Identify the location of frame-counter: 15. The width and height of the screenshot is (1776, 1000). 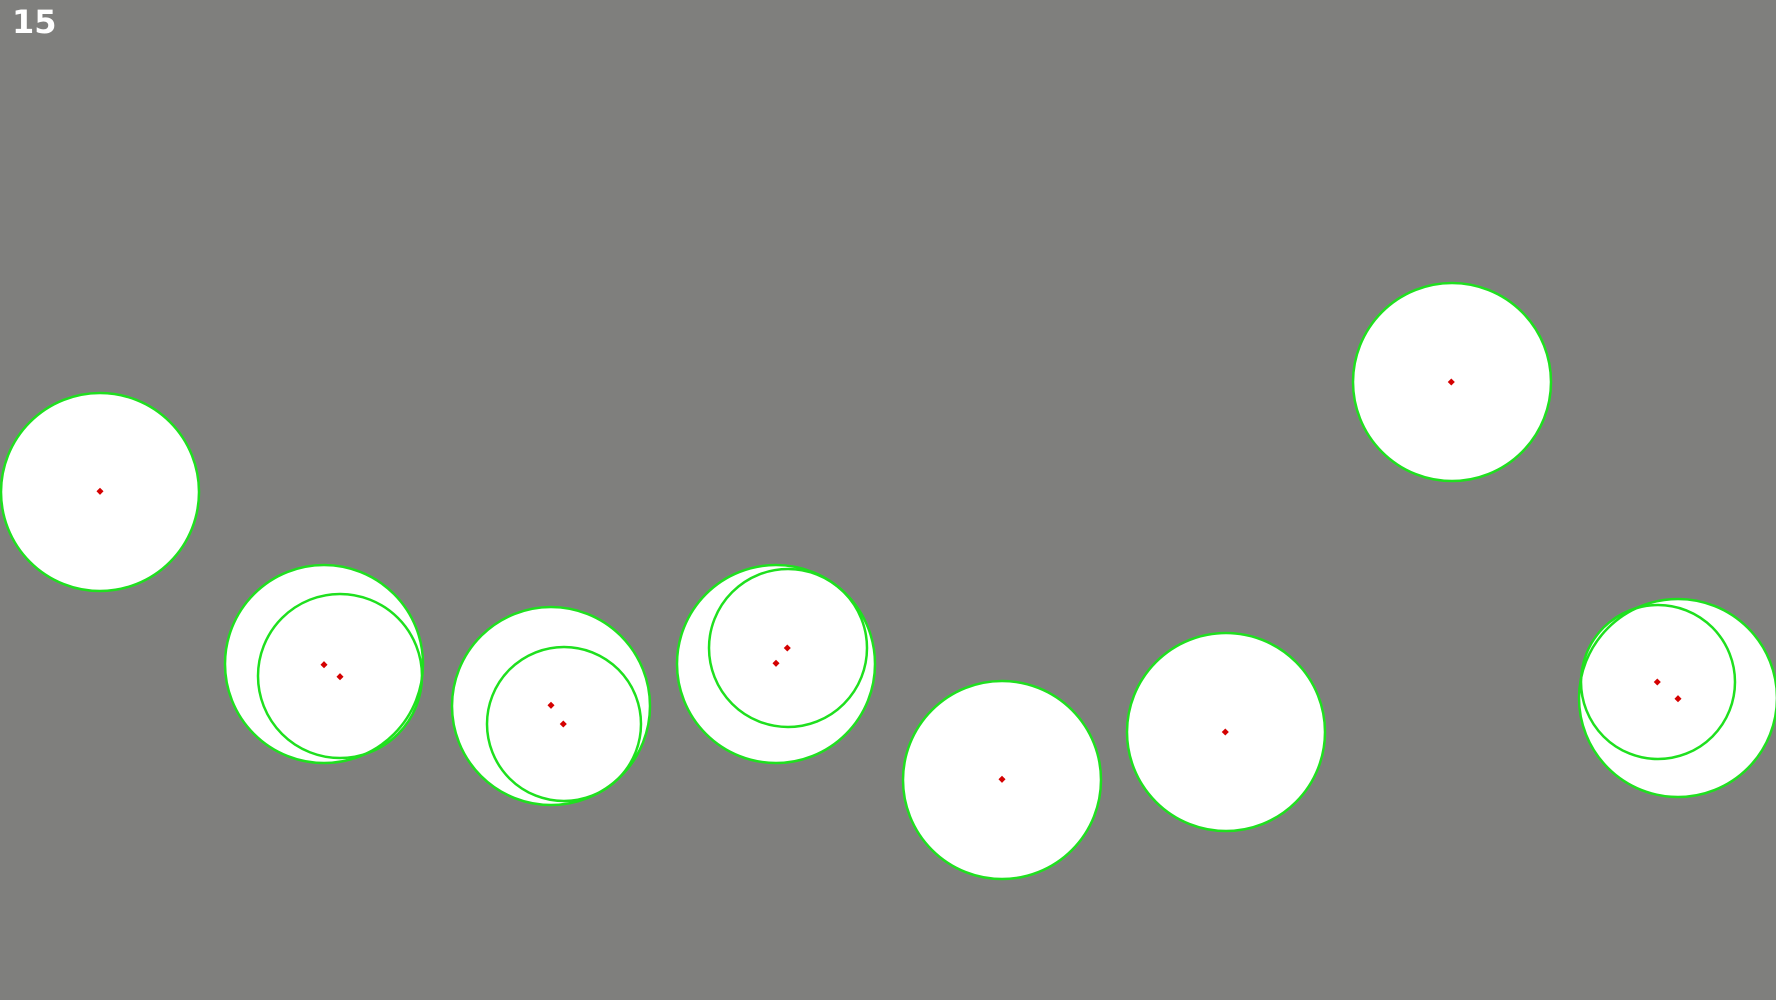
(34, 22).